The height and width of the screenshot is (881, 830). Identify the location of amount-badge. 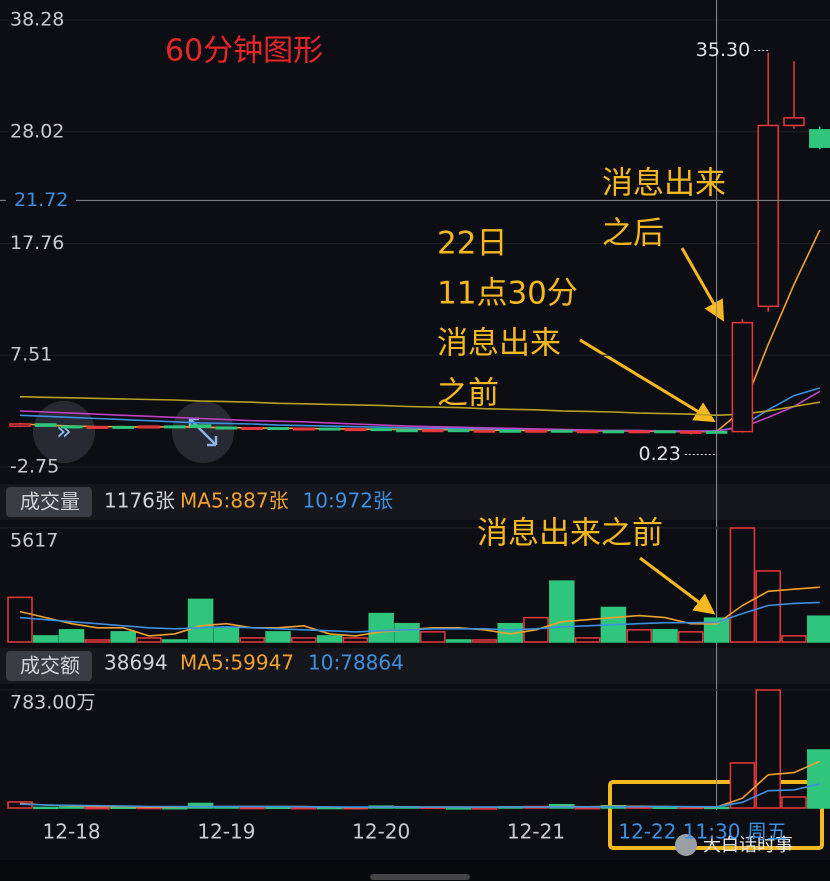
(49, 666).